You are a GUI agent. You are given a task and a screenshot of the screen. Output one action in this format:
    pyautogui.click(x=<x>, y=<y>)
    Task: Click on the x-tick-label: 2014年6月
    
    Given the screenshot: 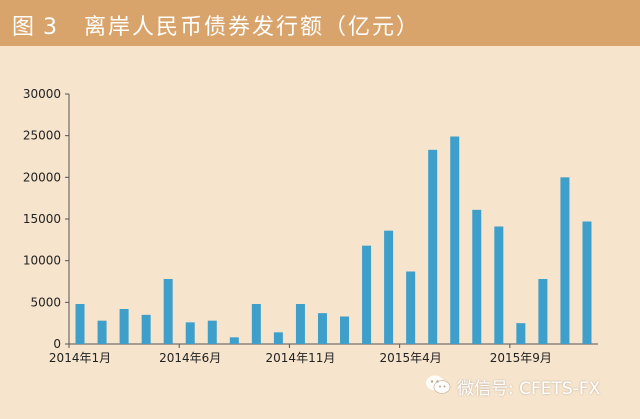 What is the action you would take?
    pyautogui.click(x=190, y=358)
    